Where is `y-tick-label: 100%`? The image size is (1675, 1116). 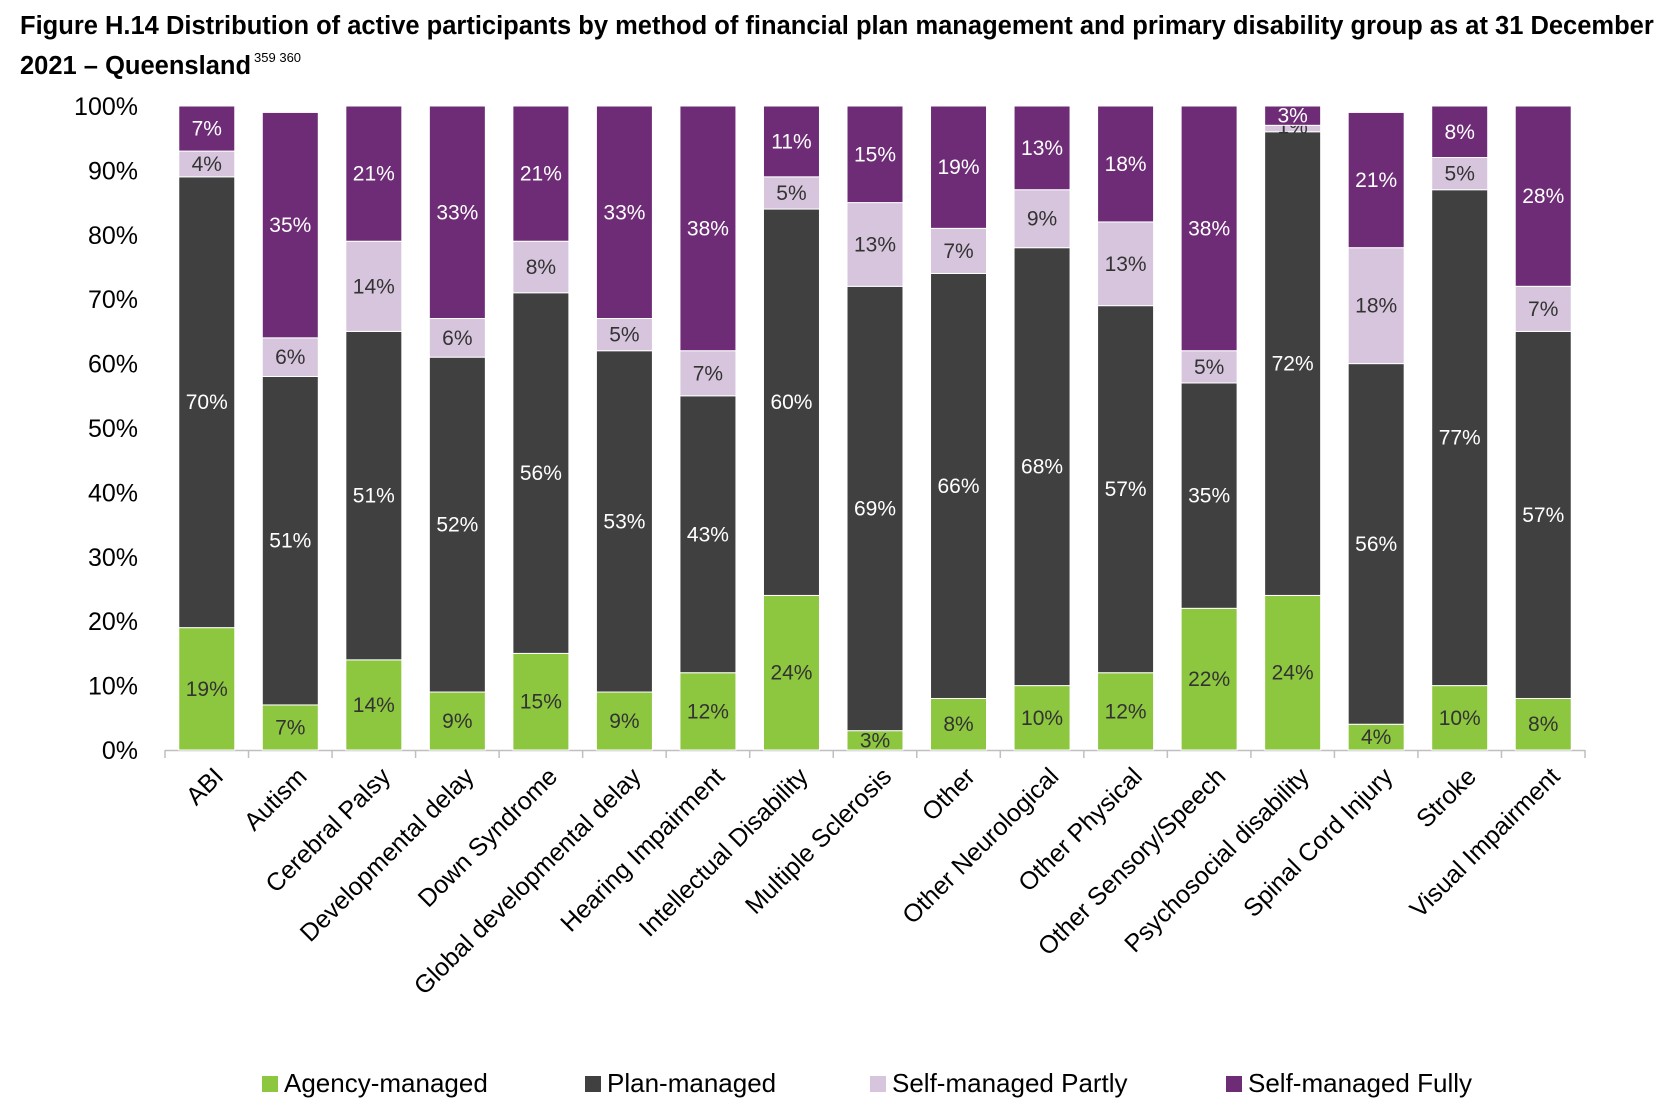 y-tick-label: 100% is located at coordinates (106, 107).